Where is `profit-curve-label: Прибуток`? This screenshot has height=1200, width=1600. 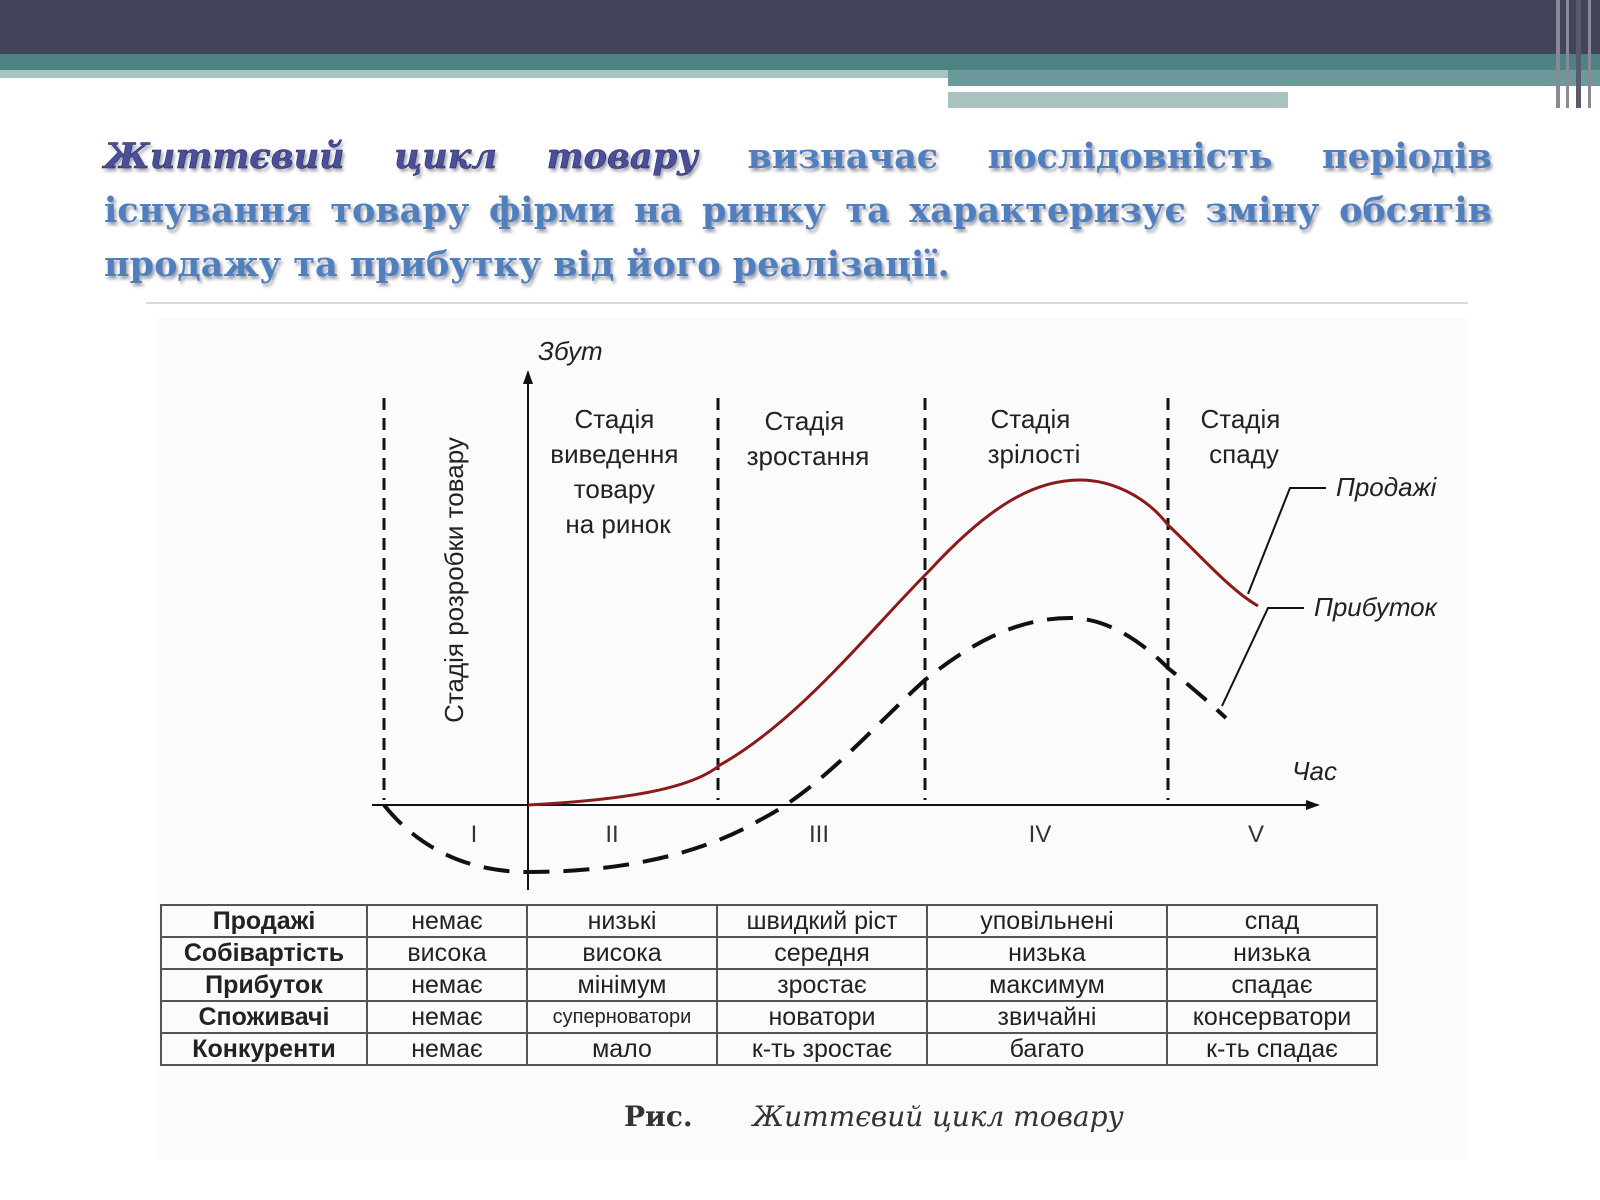
profit-curve-label: Прибуток is located at coordinates (1376, 607).